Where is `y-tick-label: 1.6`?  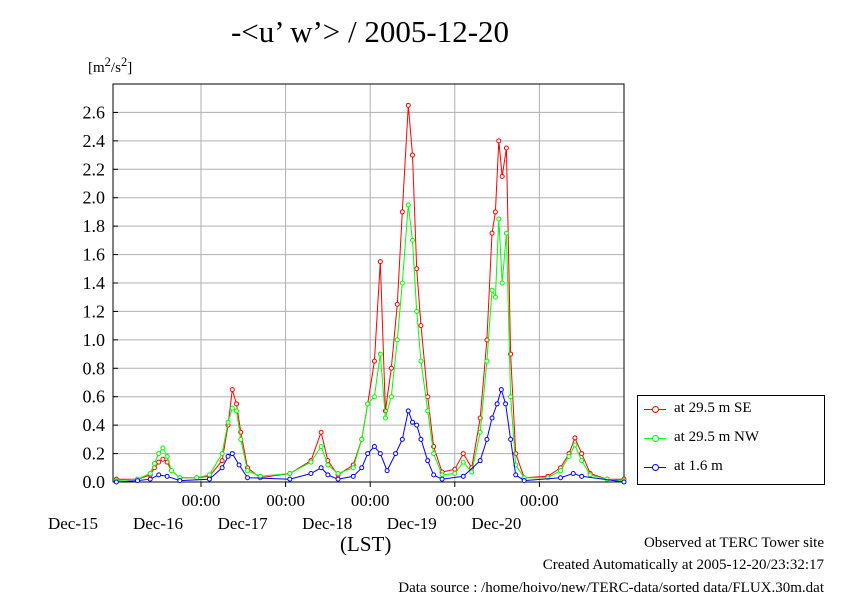
y-tick-label: 1.6 is located at coordinates (94, 255).